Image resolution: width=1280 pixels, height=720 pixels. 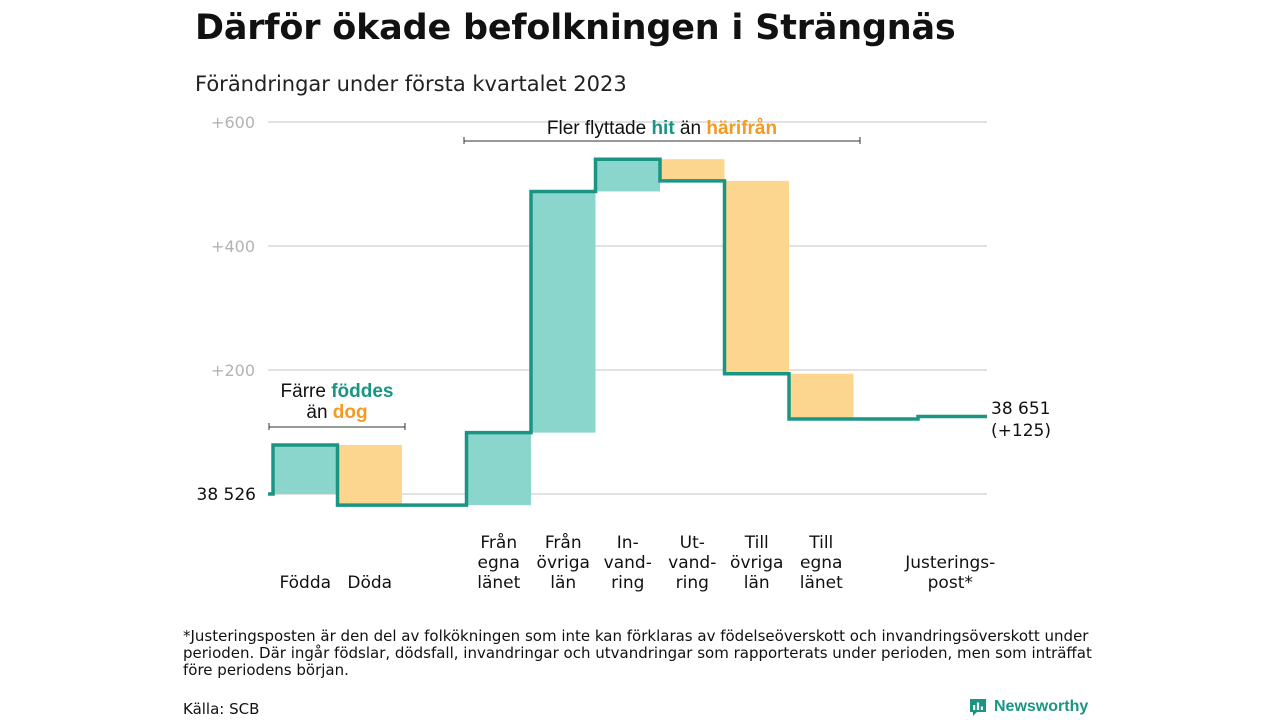 What do you see at coordinates (978, 707) in the screenshot?
I see `bar-chart-logo-icon` at bounding box center [978, 707].